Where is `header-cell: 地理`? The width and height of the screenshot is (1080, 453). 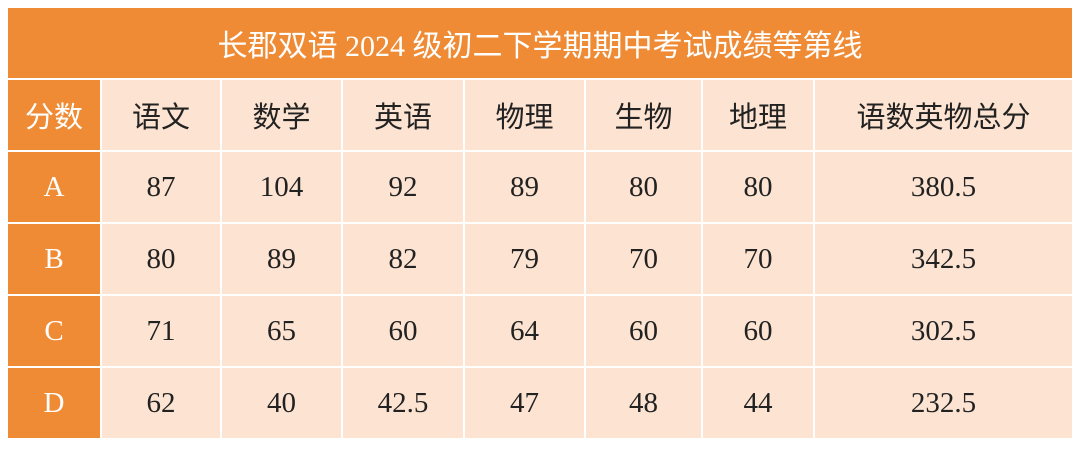
header-cell: 地理 is located at coordinates (758, 115).